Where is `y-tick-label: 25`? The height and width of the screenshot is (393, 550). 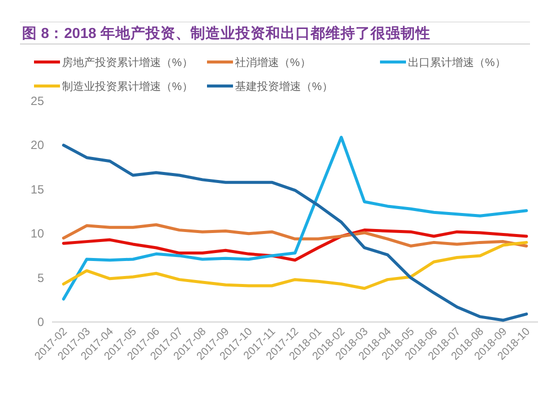
y-tick-label: 25 is located at coordinates (37, 101).